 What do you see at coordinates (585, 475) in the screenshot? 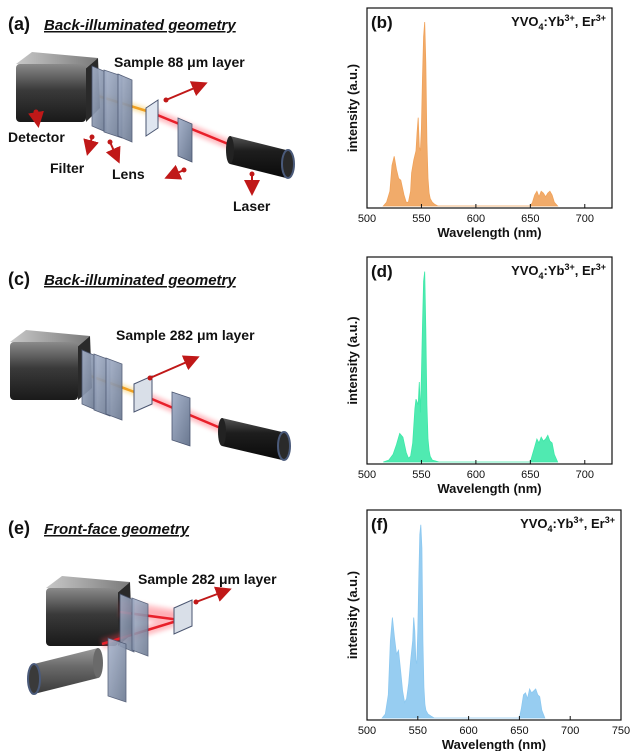
I see `x-tick-label-d-700: 700` at bounding box center [585, 475].